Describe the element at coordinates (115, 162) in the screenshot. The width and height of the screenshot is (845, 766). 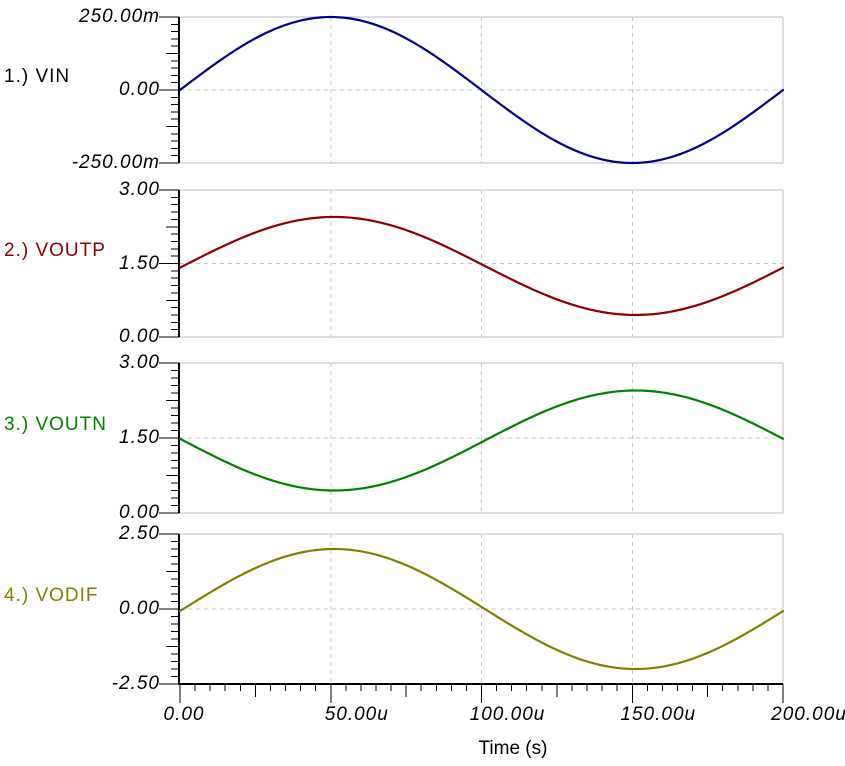
I see `y-tick-label: -250.00m` at that location.